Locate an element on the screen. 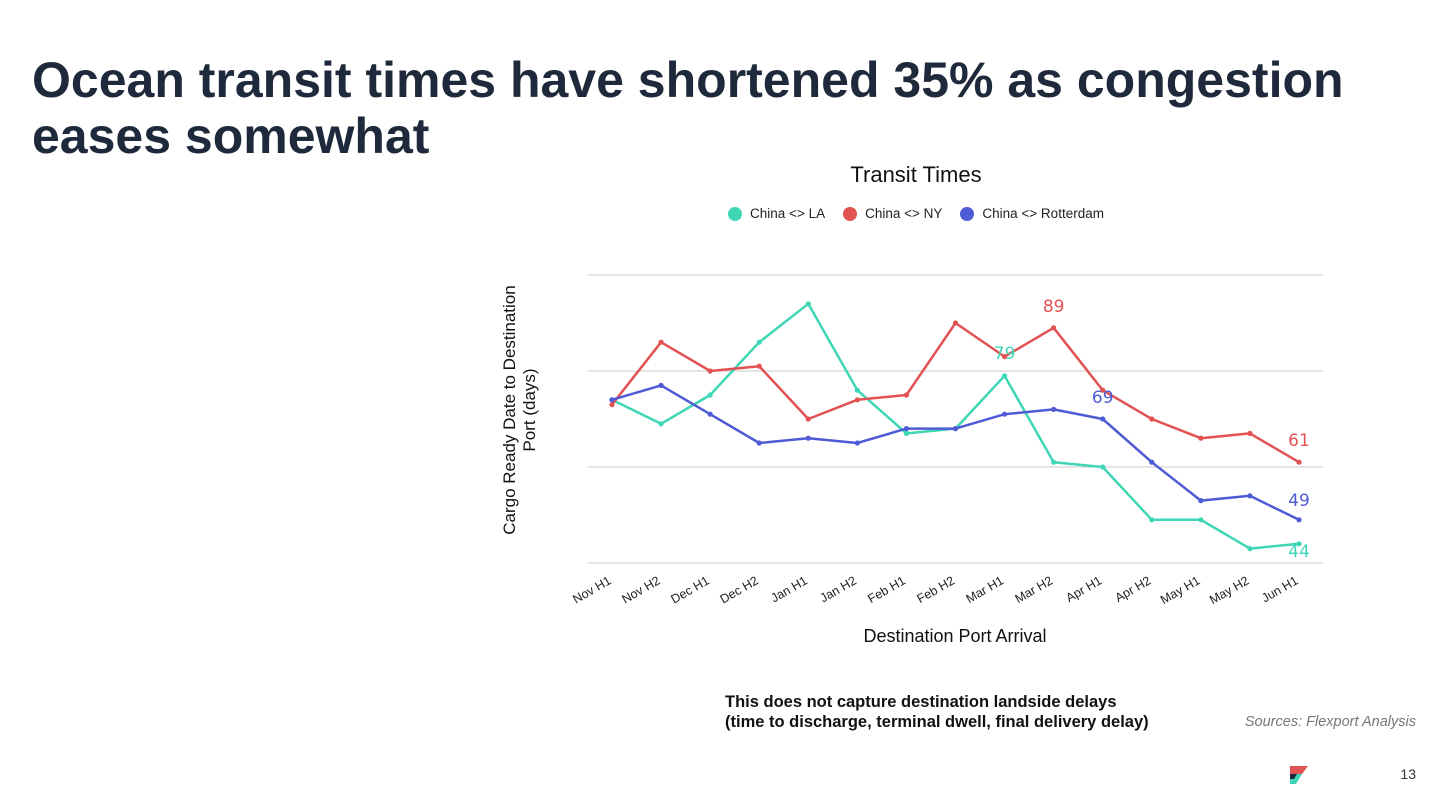 The height and width of the screenshot is (811, 1456). legend-item-ny: China <> NY is located at coordinates (892, 213).